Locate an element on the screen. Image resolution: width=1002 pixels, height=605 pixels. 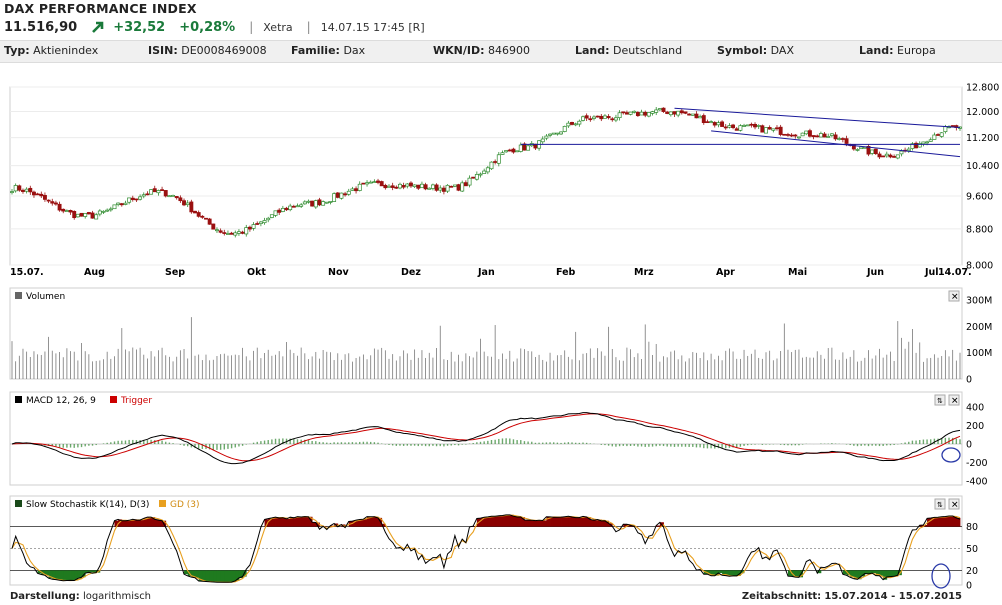
info-symbol: Symbol: DAX is located at coordinates (755, 50).